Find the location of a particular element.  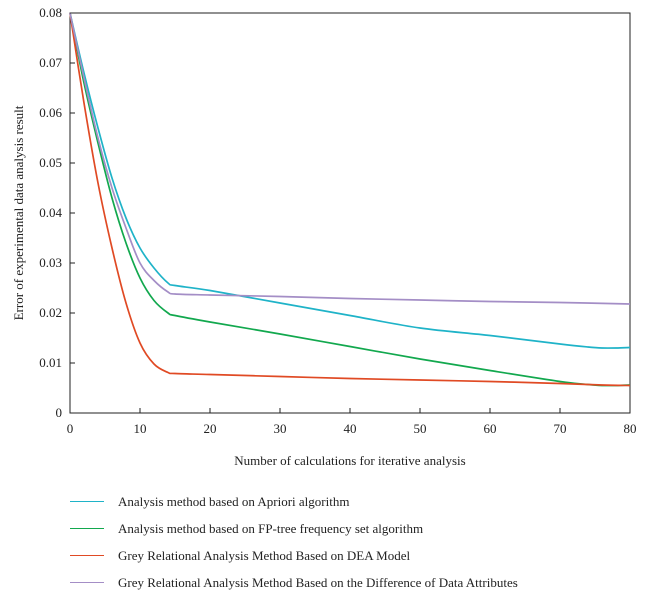

x-axis-ticks: 0 10 20 30 40 50 60 70 80 is located at coordinates (352, 422).